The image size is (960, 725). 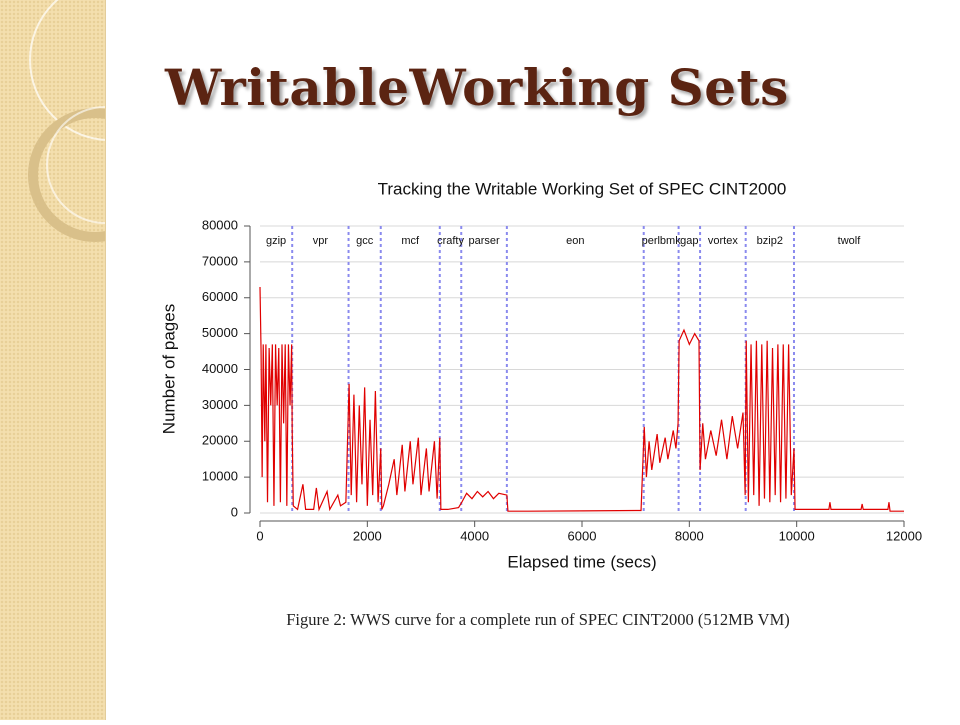 What do you see at coordinates (723, 241) in the screenshot?
I see `phase-label: vortex` at bounding box center [723, 241].